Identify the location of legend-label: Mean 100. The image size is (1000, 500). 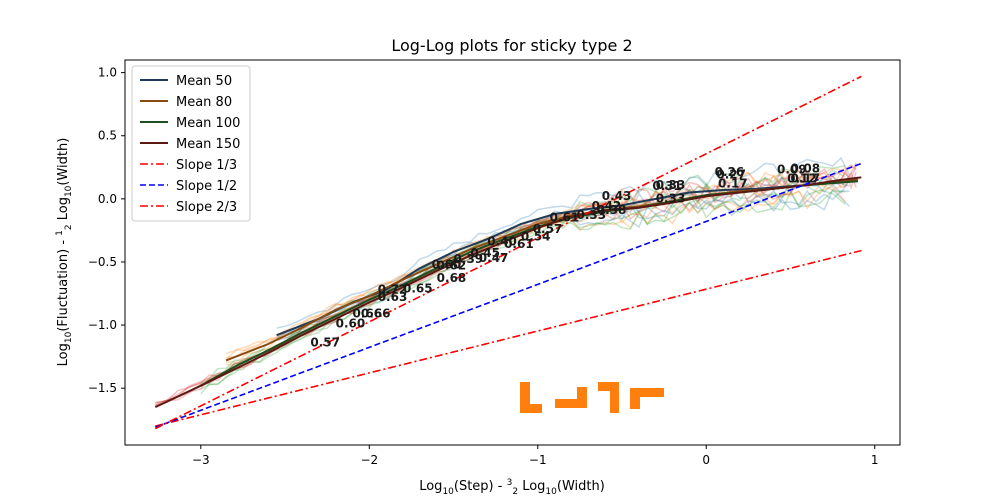
(208, 123).